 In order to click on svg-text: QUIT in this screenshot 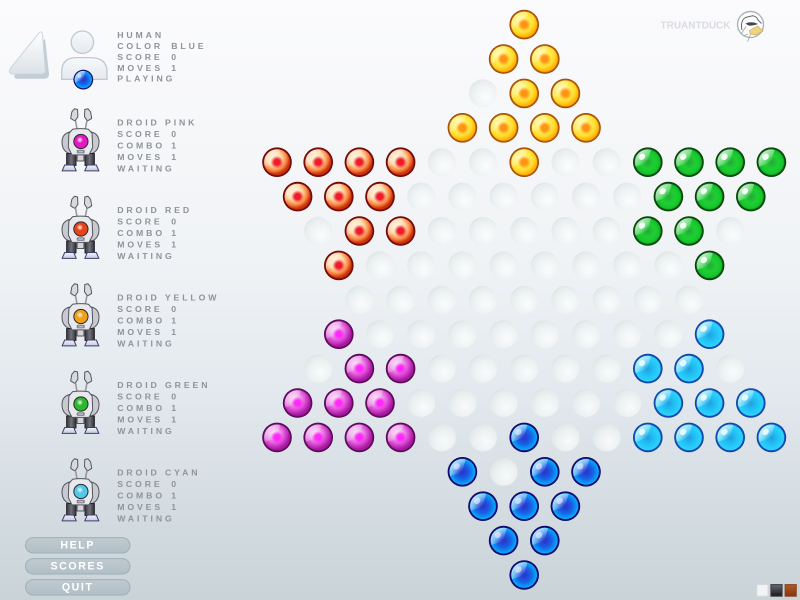, I will do `click(78, 588)`.